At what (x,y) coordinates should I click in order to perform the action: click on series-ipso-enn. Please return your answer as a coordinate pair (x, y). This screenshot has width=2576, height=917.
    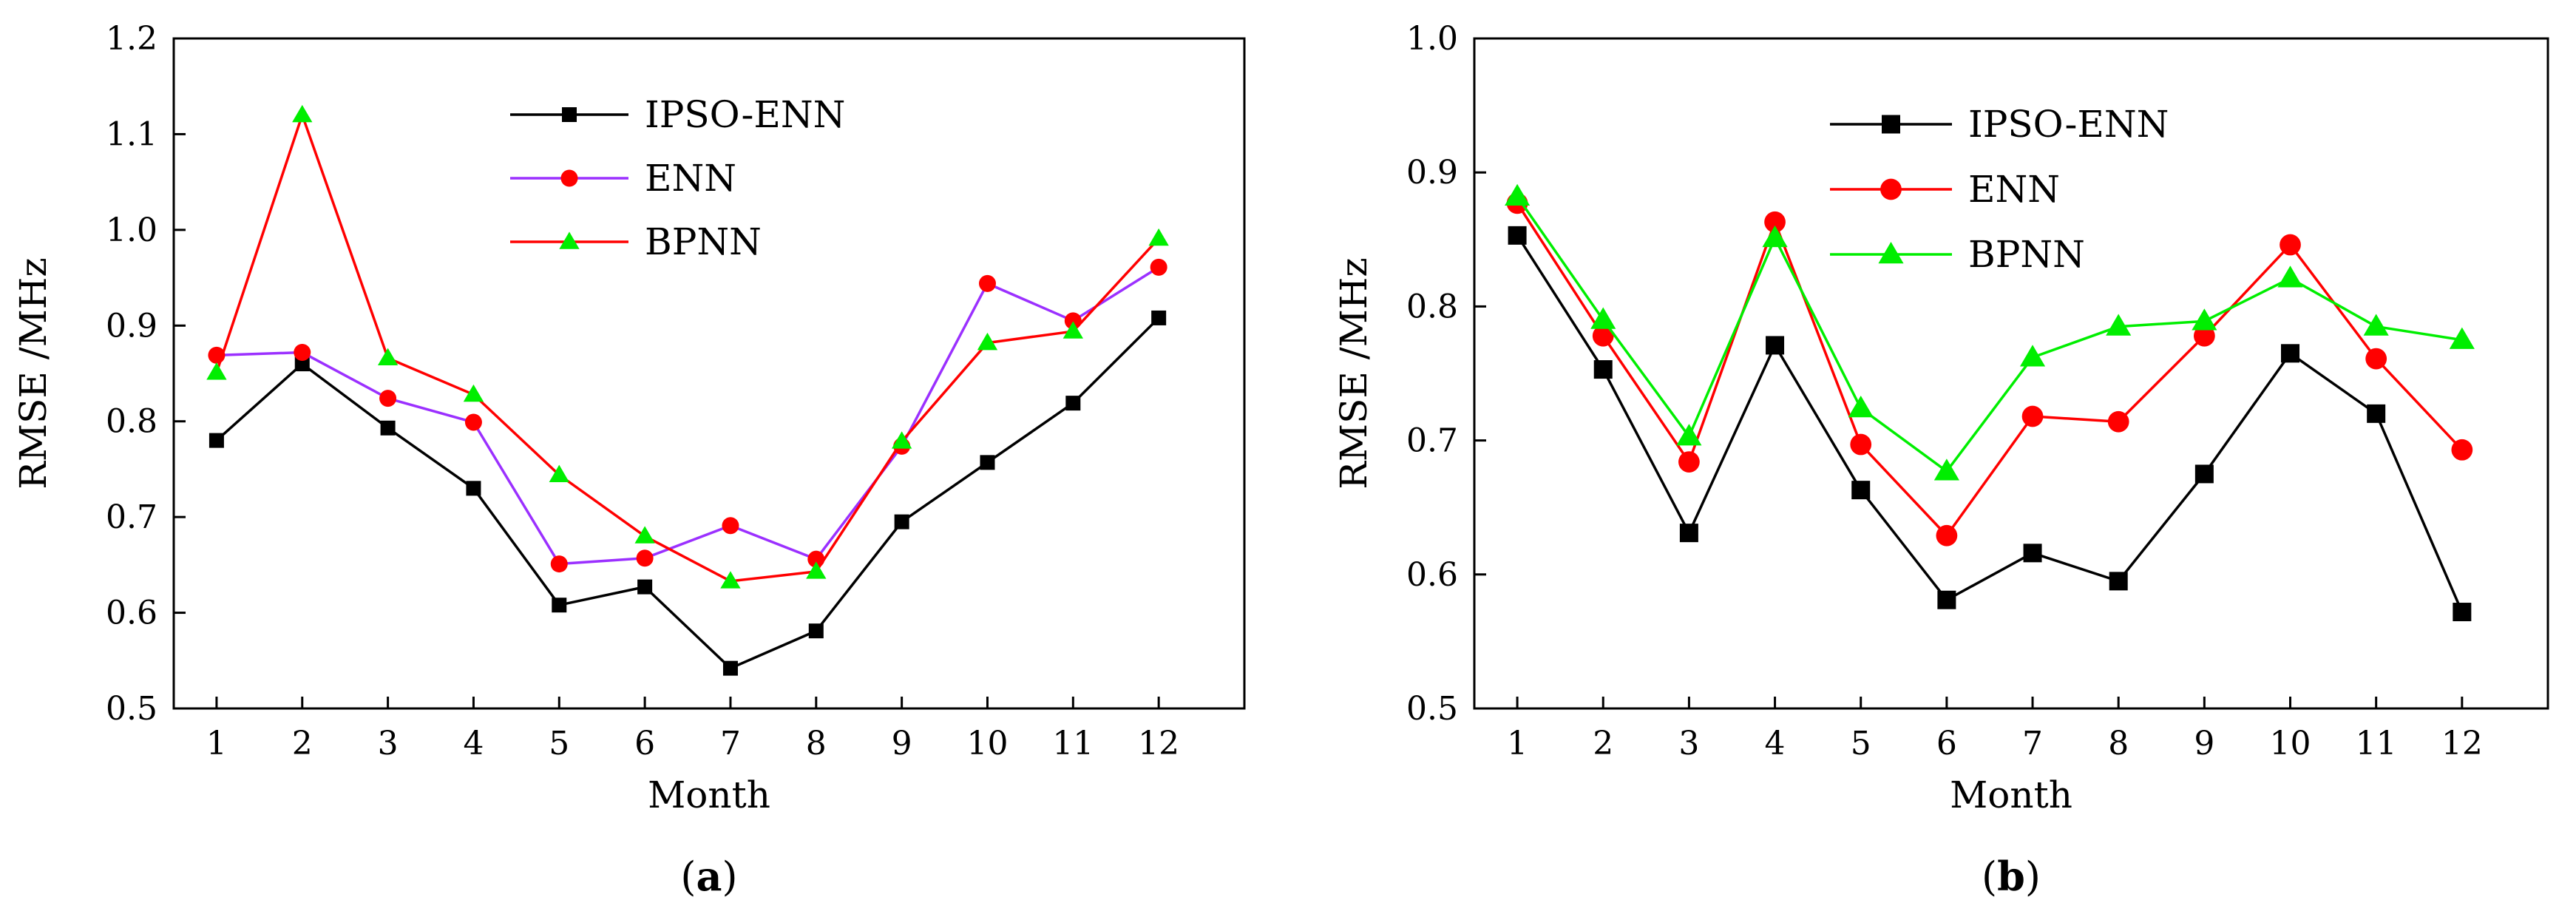
    Looking at the image, I should click on (688, 493).